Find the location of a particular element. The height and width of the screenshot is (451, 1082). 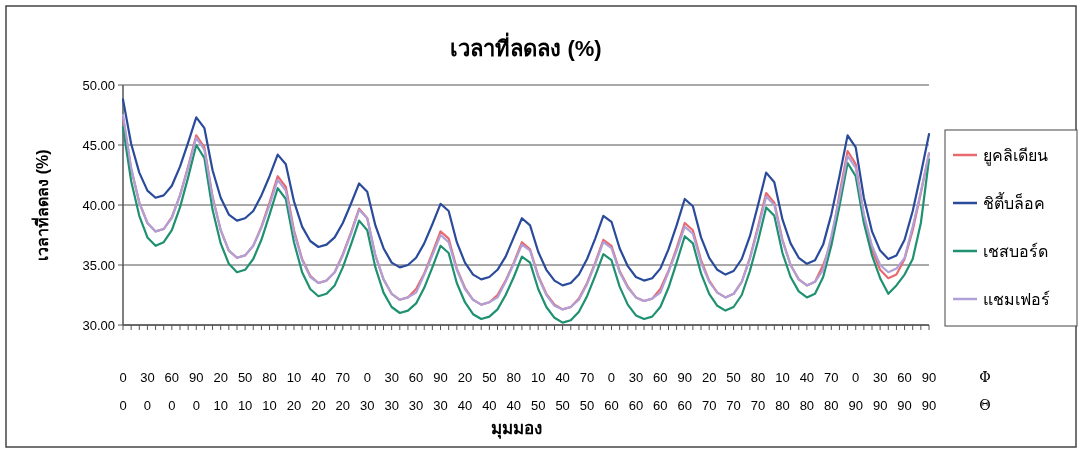

x-tick-label: 90 60 is located at coordinates (684, 391).